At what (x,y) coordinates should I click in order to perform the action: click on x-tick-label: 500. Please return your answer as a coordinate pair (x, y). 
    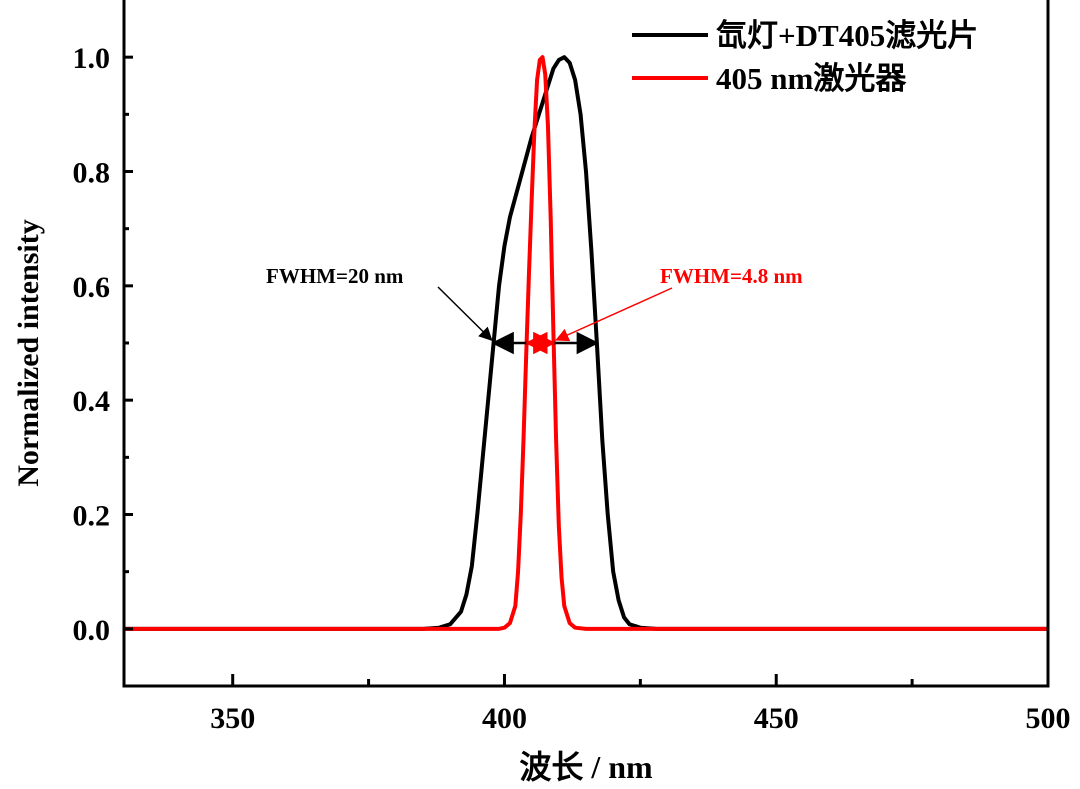
    Looking at the image, I should click on (1048, 718).